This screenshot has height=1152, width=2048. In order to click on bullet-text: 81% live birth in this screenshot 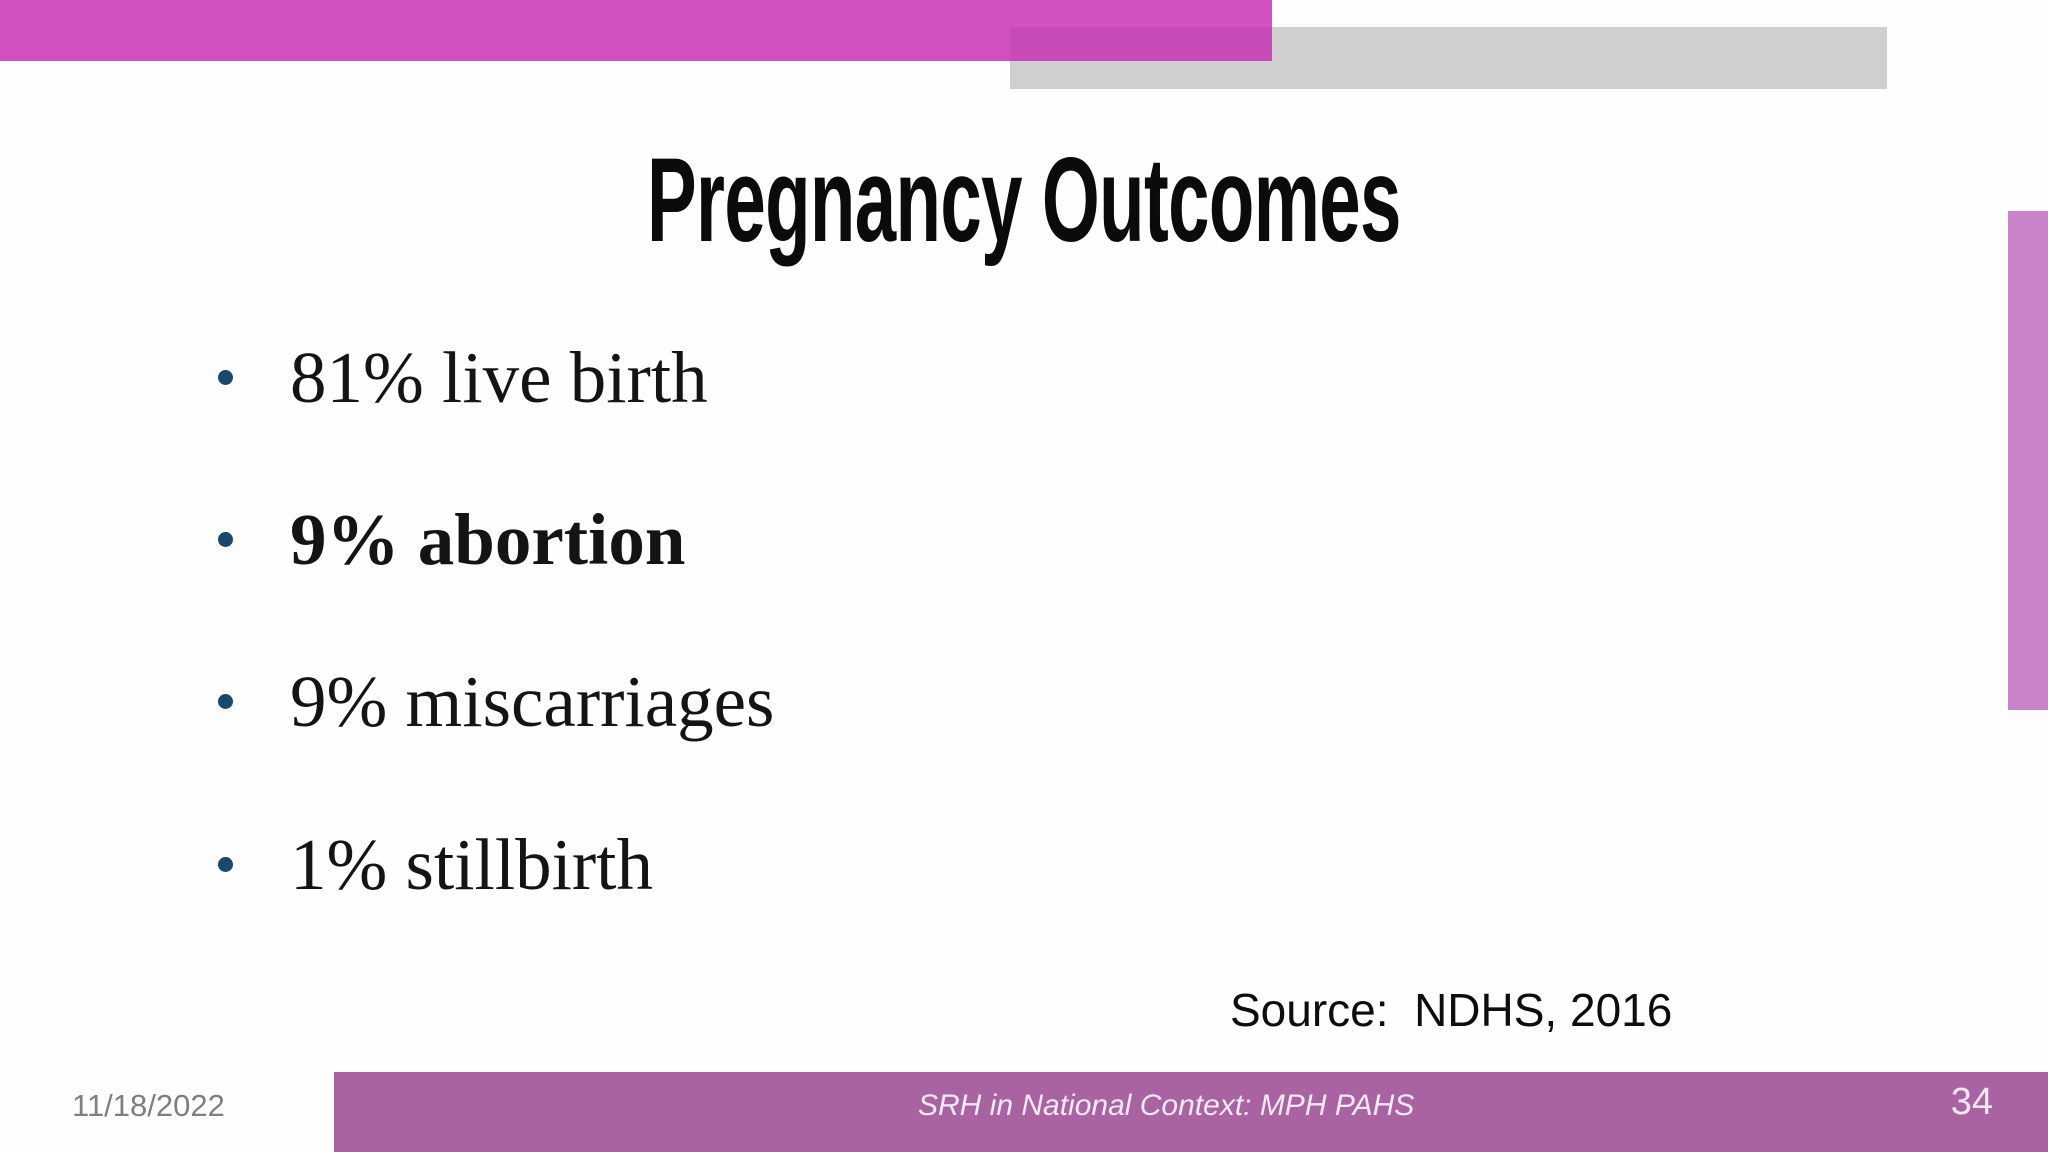, I will do `click(499, 377)`.